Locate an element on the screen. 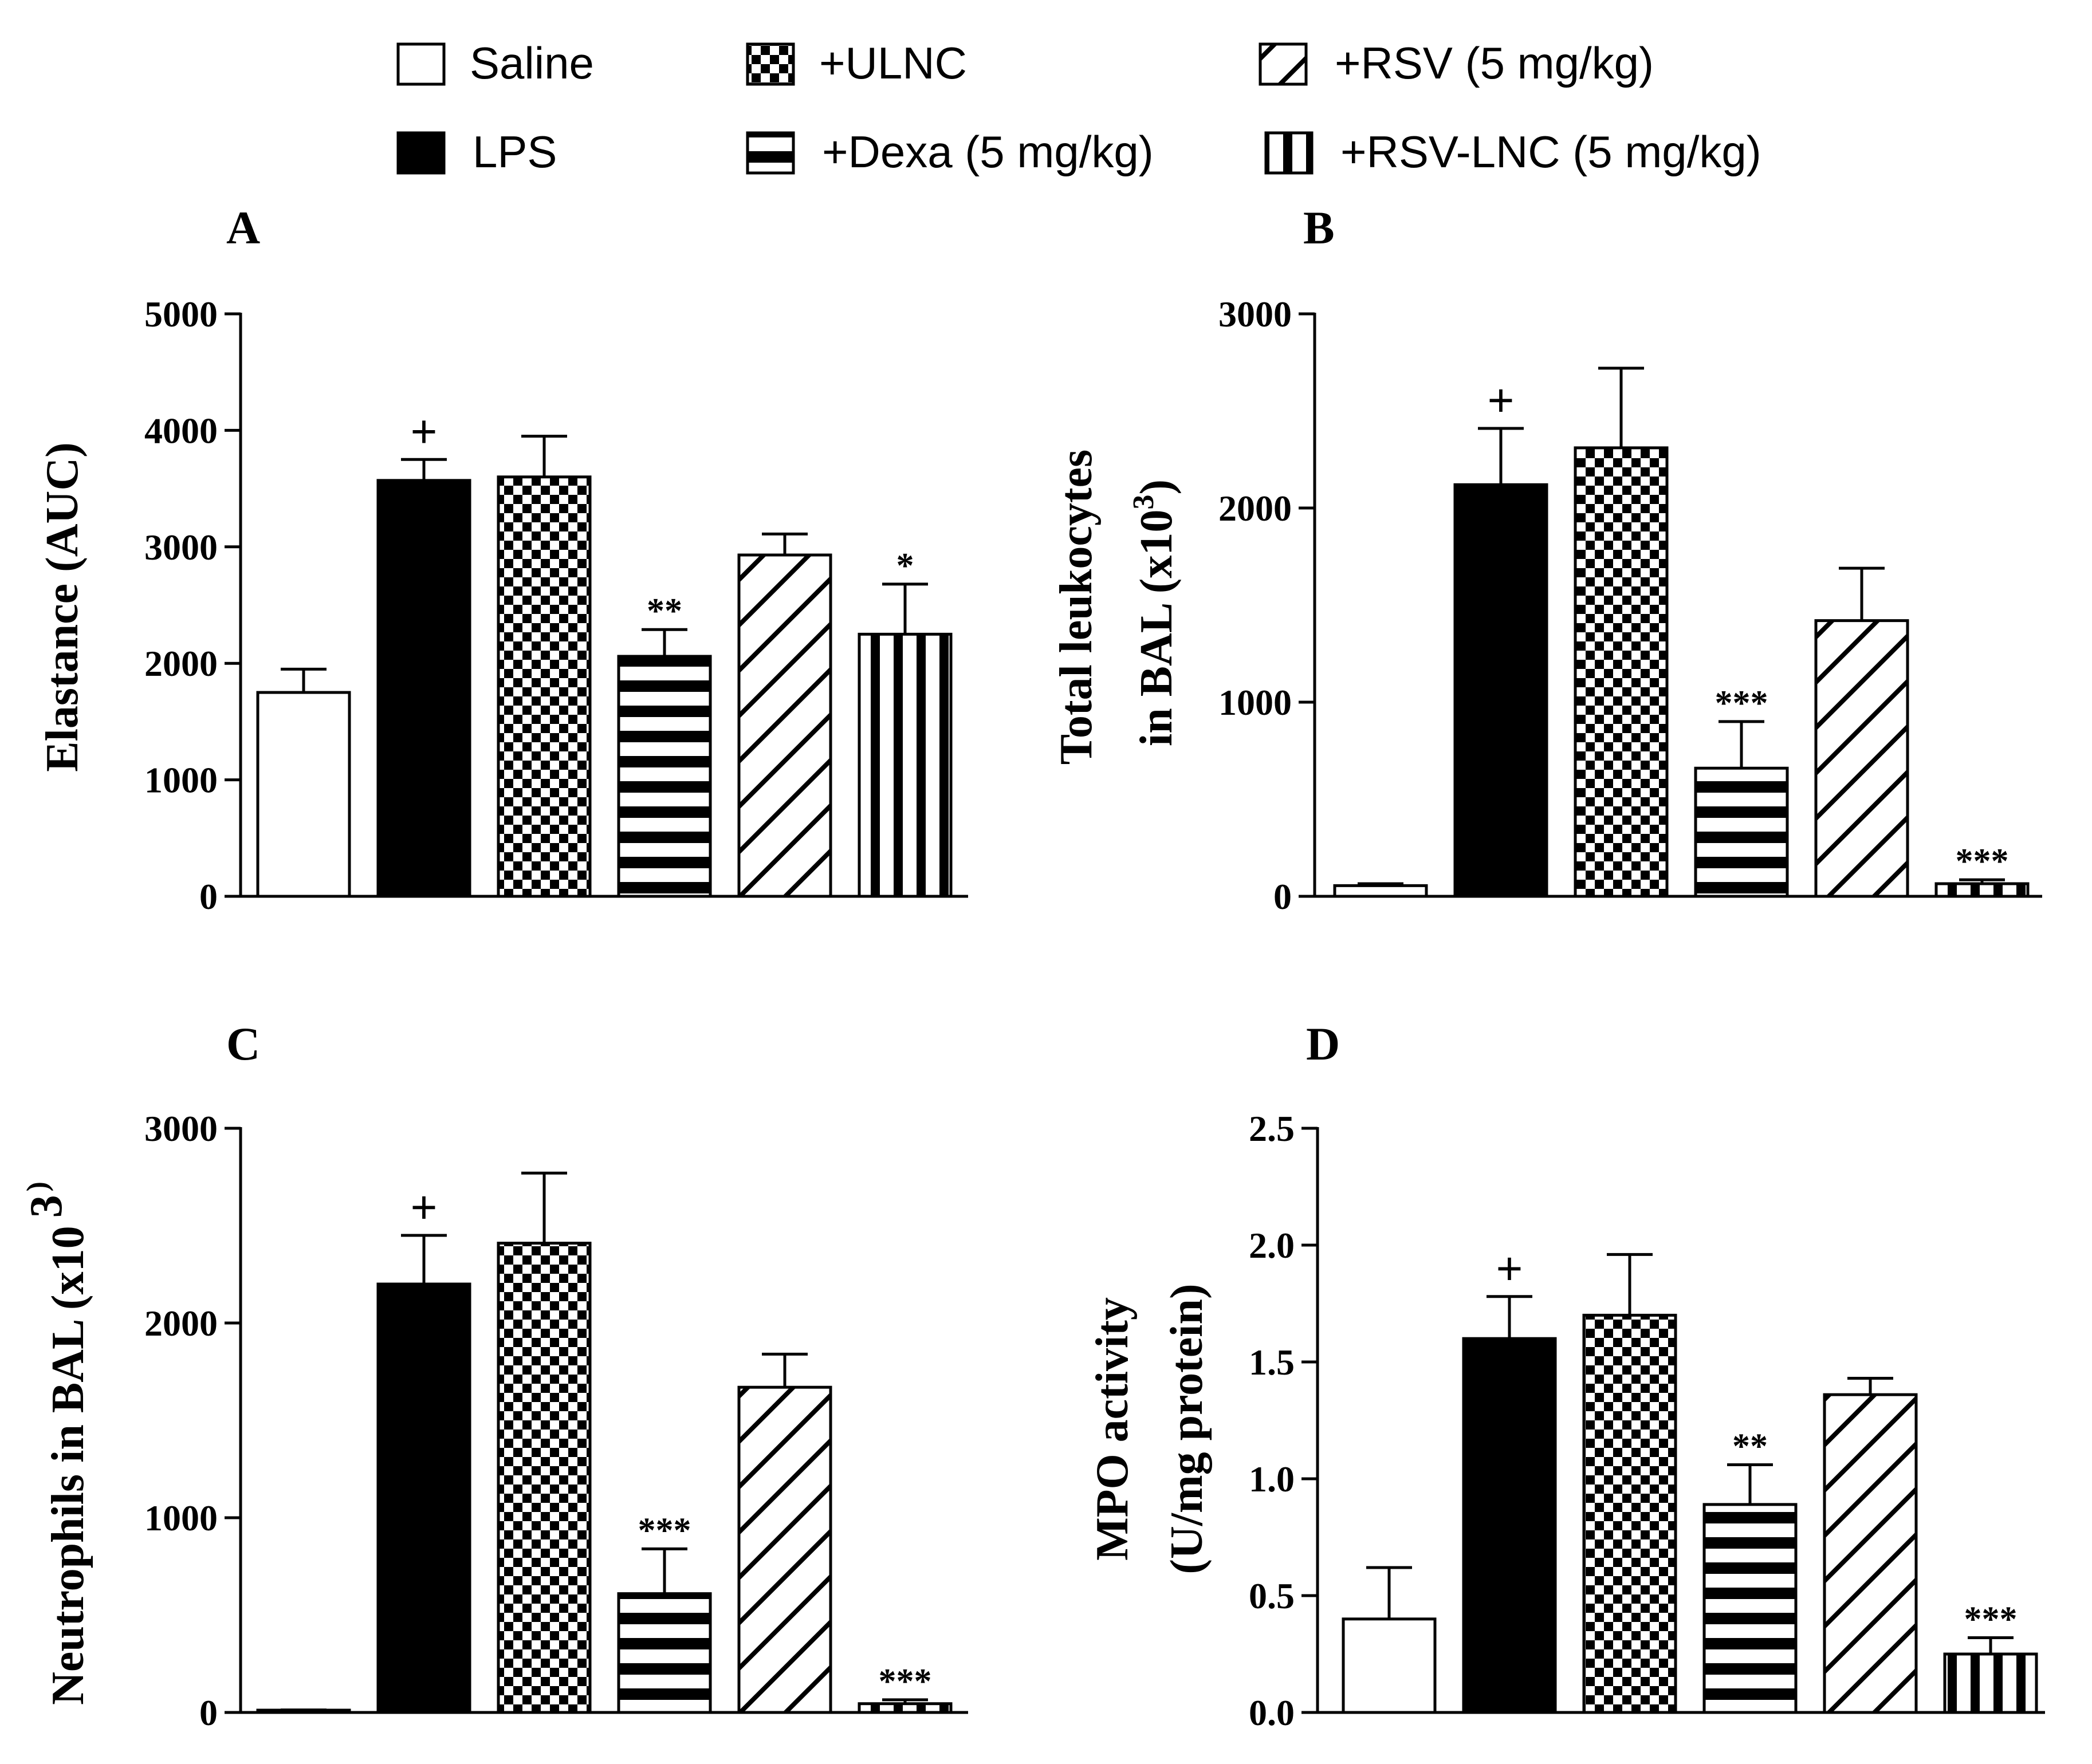  bar-a-rsv is located at coordinates (784, 726).